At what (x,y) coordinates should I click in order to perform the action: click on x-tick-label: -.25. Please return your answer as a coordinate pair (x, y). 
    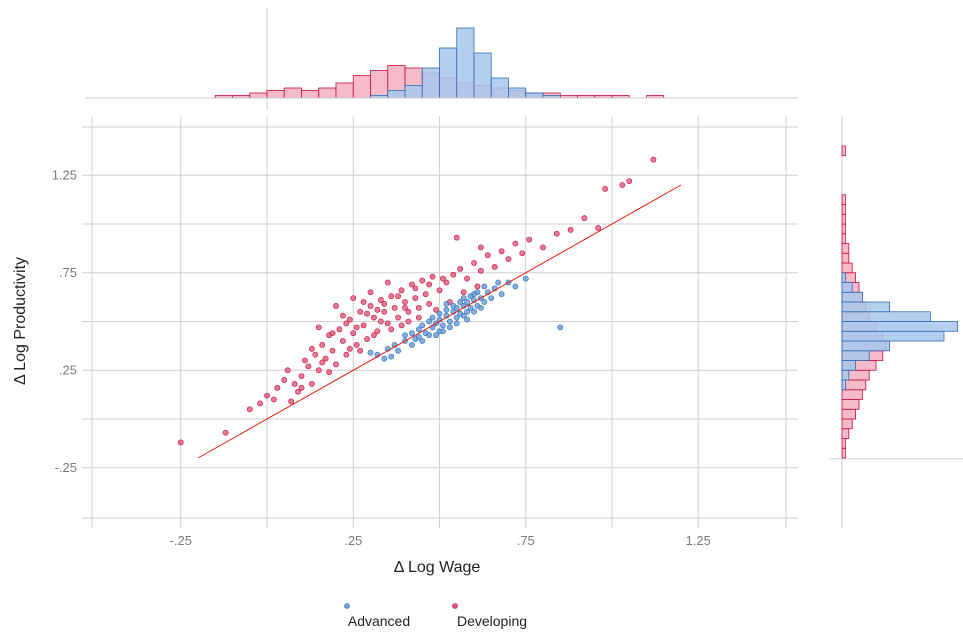
    Looking at the image, I should click on (181, 540).